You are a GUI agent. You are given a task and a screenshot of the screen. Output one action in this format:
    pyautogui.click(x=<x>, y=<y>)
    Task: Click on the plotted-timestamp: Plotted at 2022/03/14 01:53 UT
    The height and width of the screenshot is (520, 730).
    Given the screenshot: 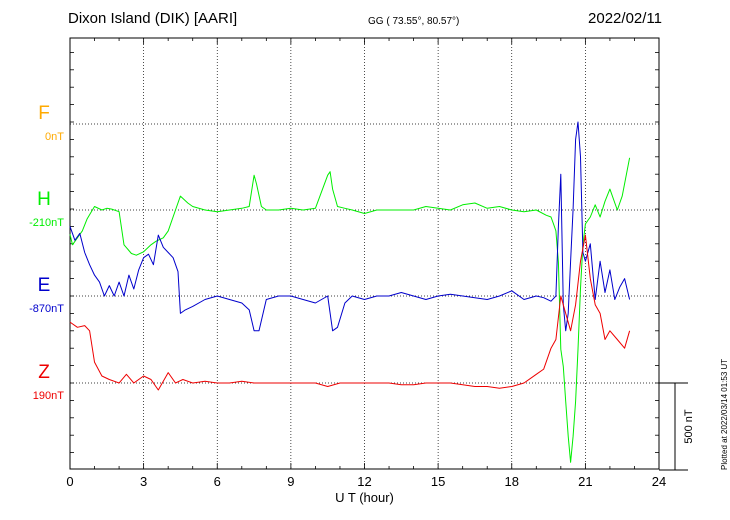 What is the action you would take?
    pyautogui.click(x=724, y=414)
    